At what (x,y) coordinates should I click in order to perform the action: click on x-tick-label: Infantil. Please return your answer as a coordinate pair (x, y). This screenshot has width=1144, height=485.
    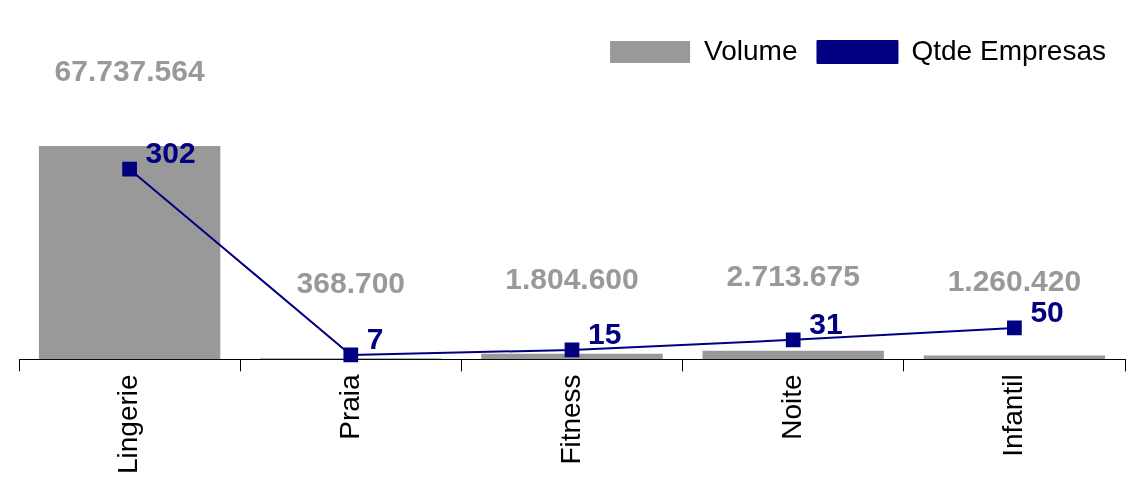
    Looking at the image, I should click on (1013, 415).